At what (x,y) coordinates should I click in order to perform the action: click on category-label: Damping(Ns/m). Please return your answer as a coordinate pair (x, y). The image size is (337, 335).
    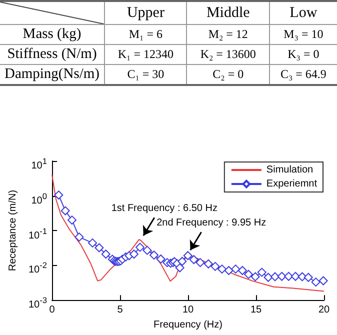
    Looking at the image, I should click on (52, 74).